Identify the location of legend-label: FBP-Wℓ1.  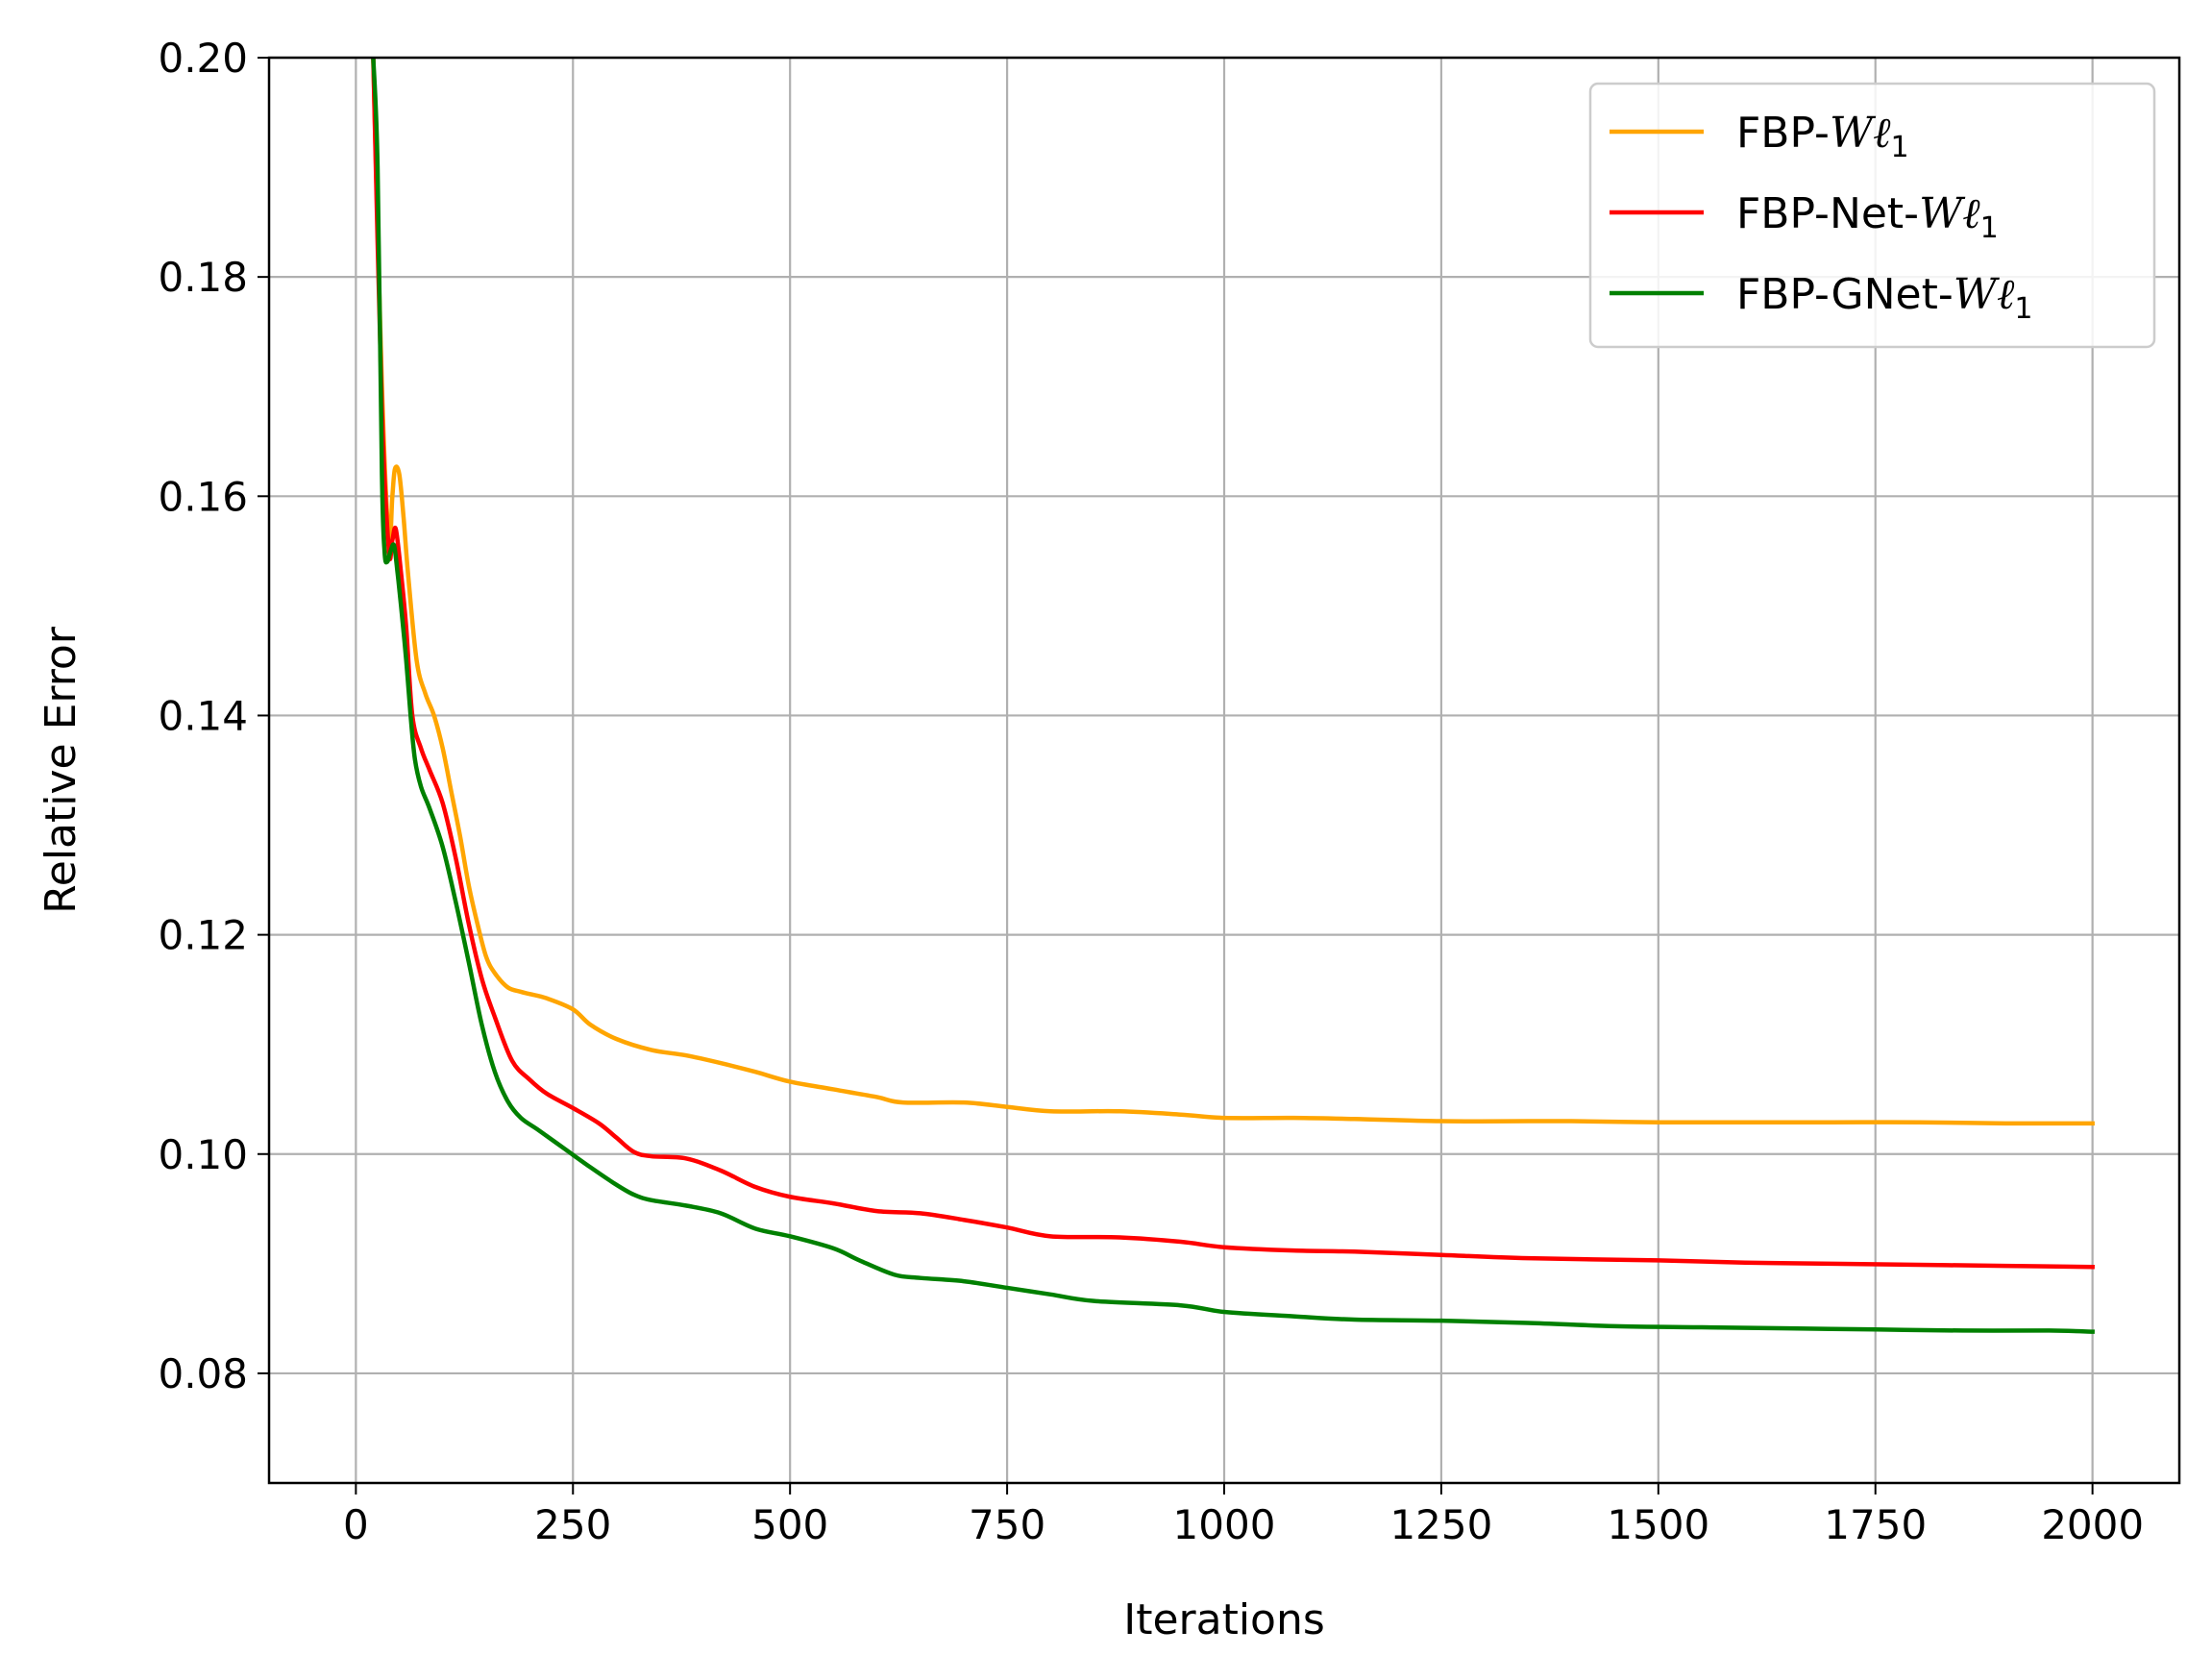
(1822, 136).